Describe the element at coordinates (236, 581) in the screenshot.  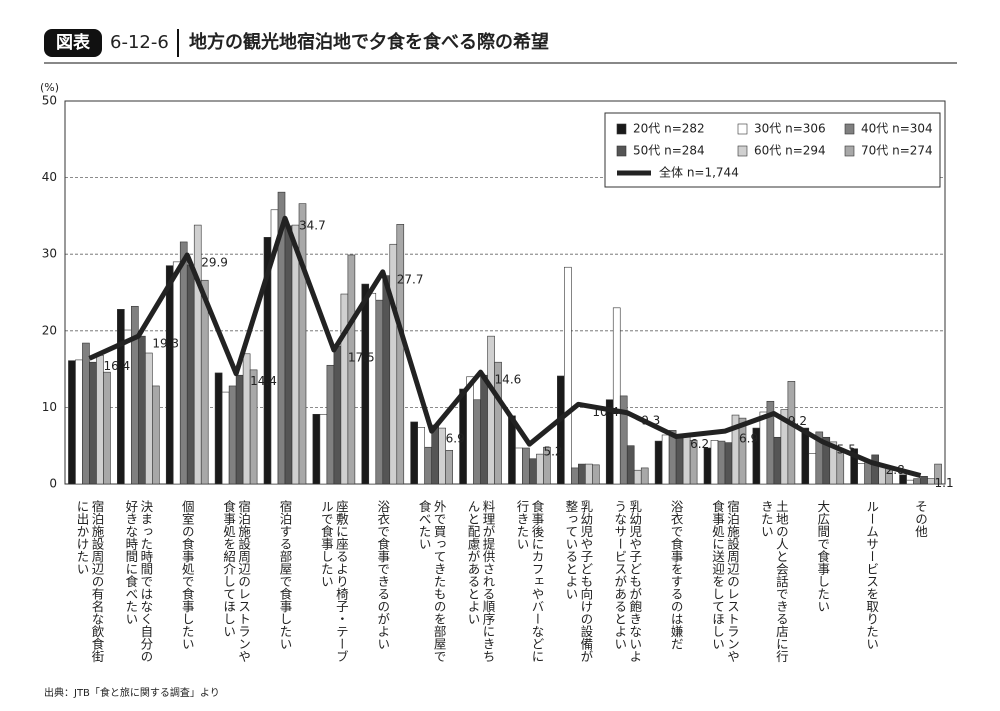
I see `x-tick-label: 宿泊施設周辺のレストランや食事処を紹介してほしい` at that location.